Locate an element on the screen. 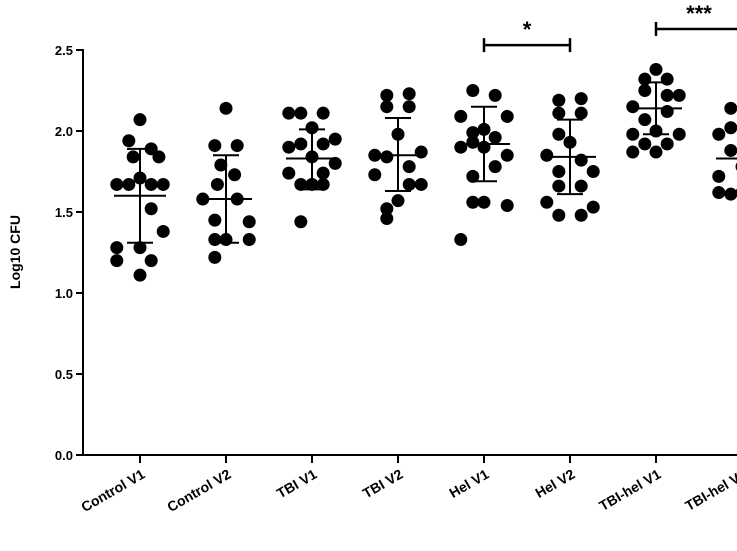  y-tick-label: 1.5 is located at coordinates (64, 212).